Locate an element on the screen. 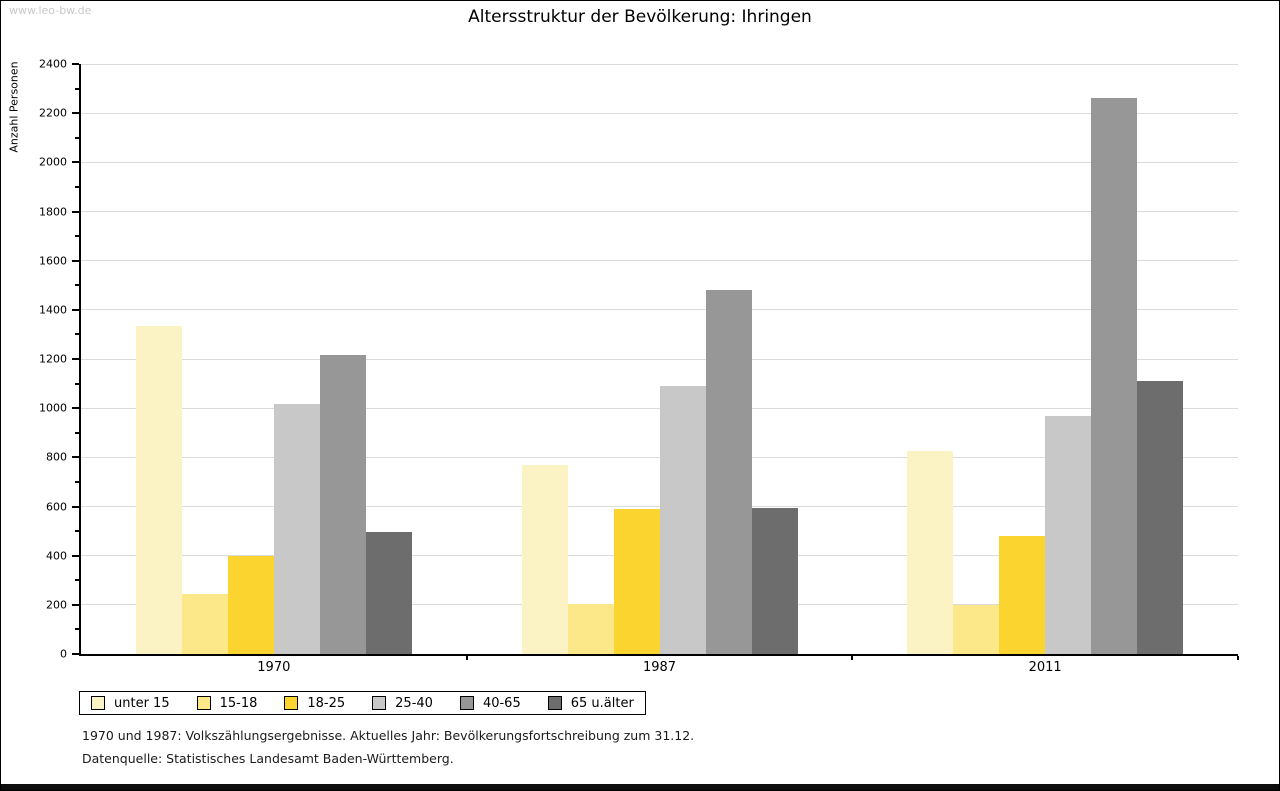 The height and width of the screenshot is (791, 1280). bar-2011-unter 15 is located at coordinates (930, 552).